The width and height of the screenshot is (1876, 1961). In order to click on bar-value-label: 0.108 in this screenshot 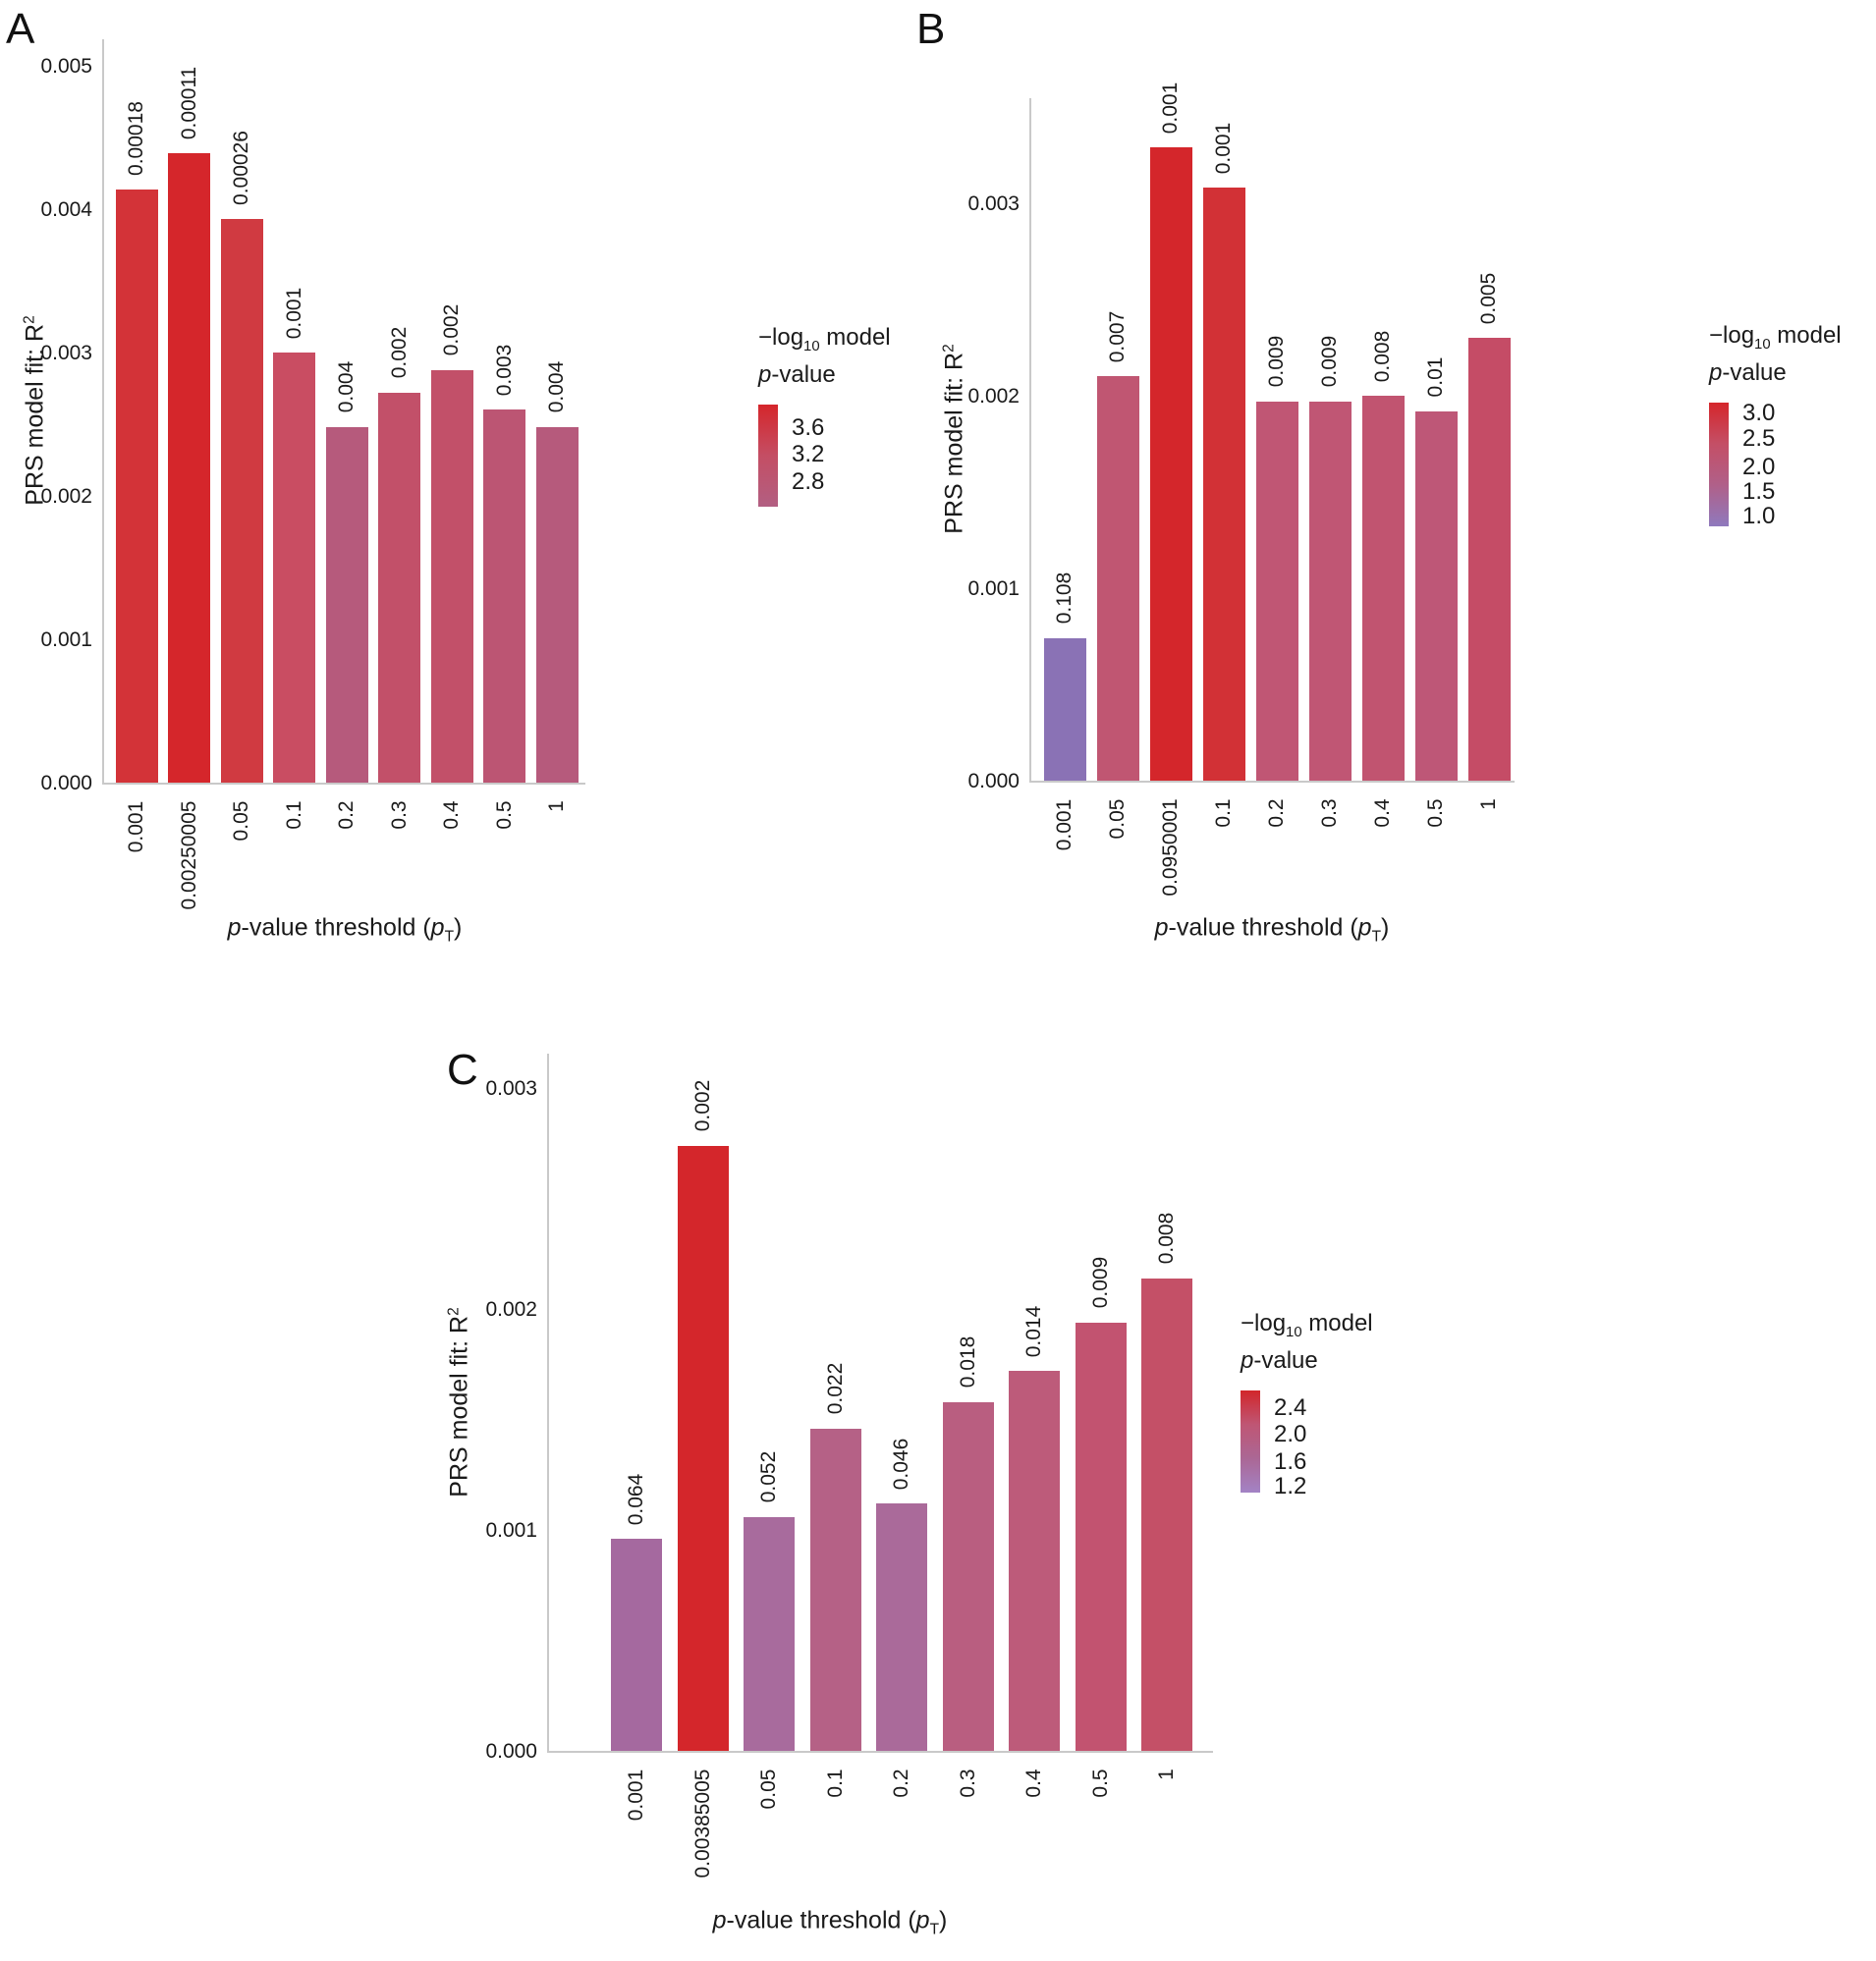, I will do `click(1064, 599)`.